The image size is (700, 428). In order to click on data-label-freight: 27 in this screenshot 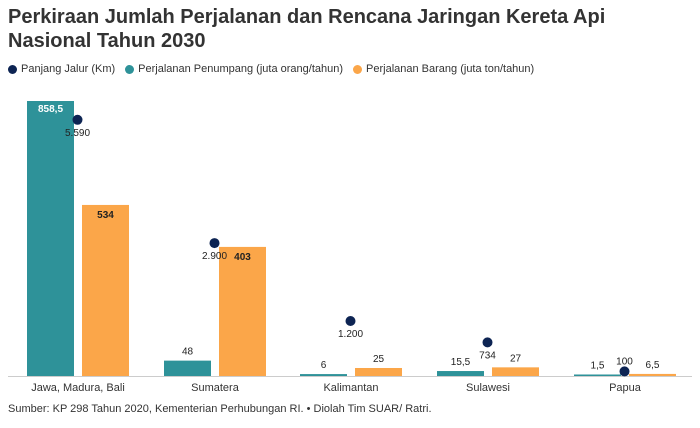, I will do `click(516, 358)`.